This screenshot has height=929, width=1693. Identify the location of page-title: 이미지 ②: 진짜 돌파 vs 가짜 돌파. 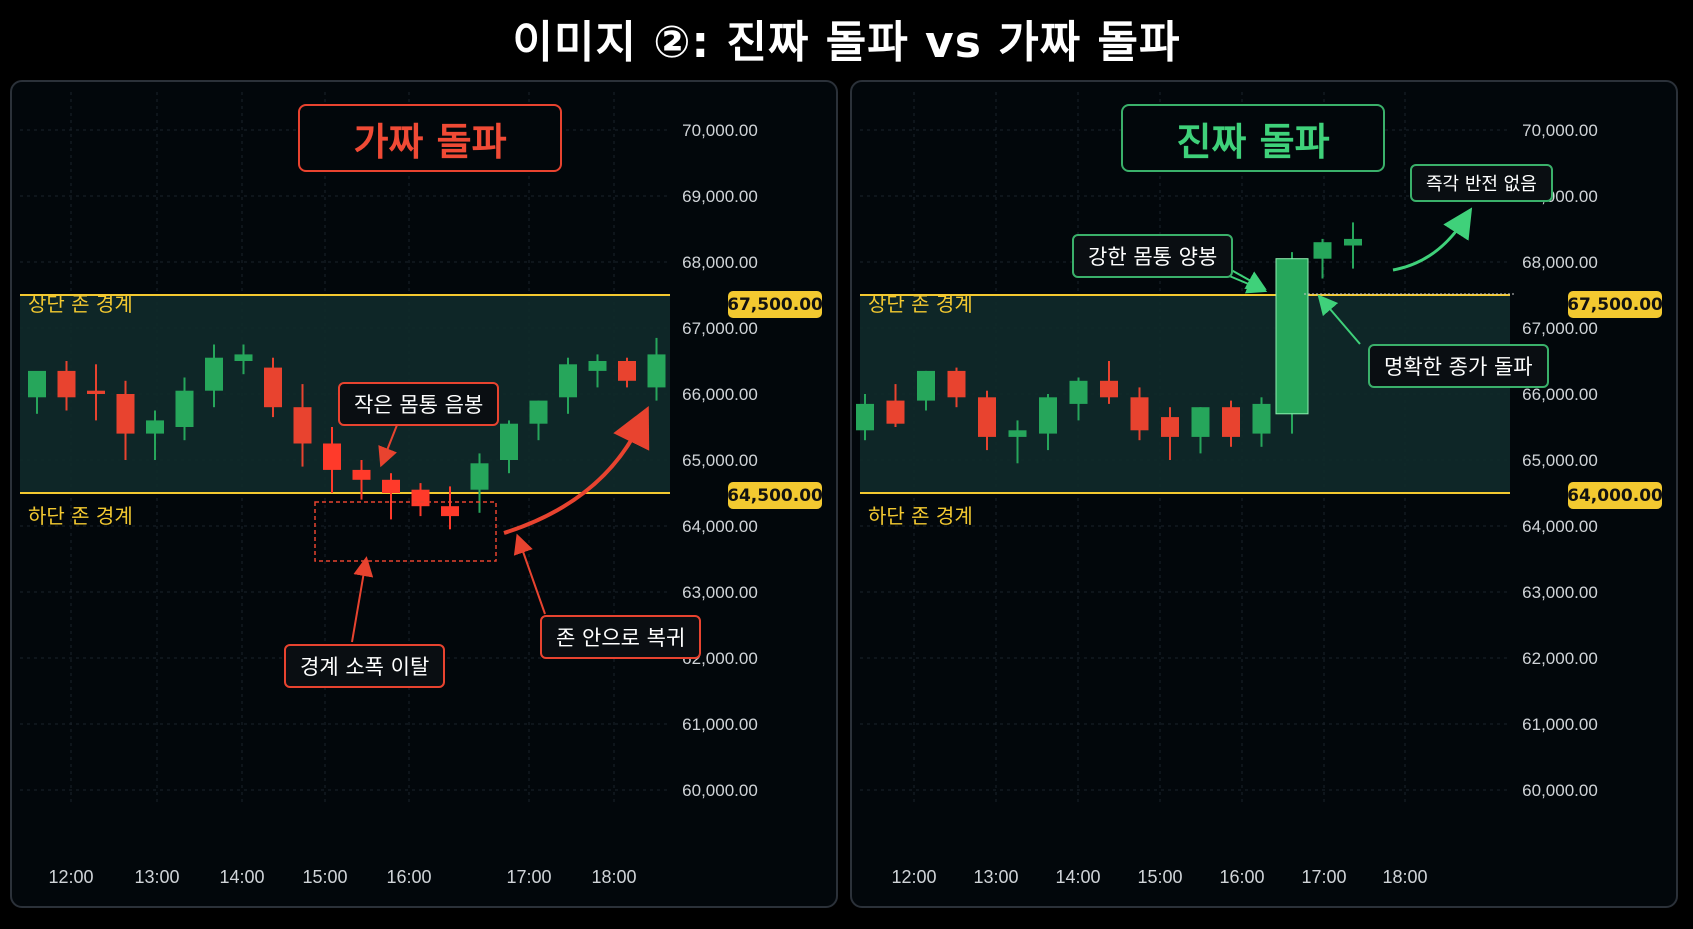
(846, 42).